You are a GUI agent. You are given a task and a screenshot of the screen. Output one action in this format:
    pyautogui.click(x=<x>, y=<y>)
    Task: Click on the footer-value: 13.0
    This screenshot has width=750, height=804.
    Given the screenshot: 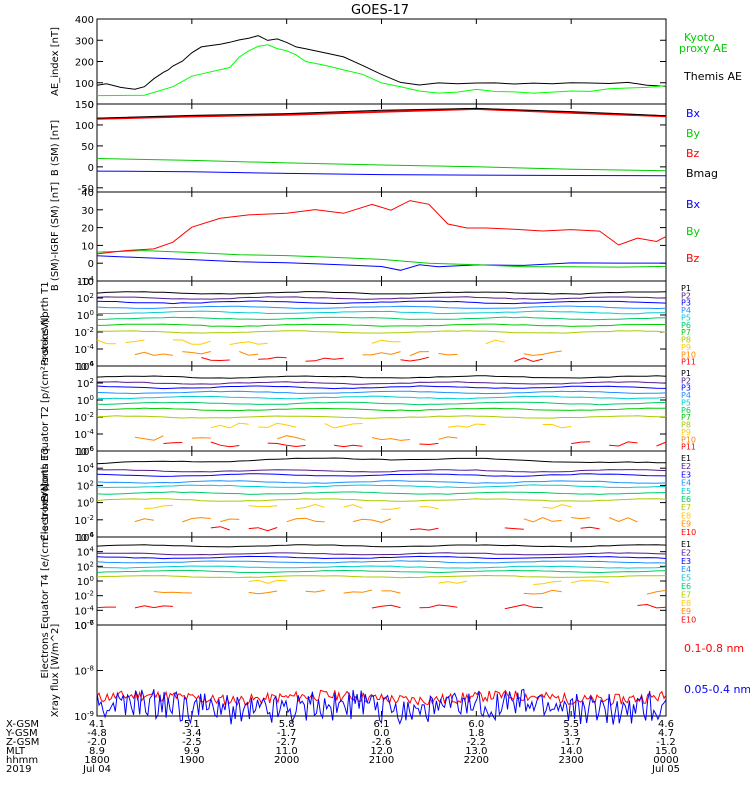 What is the action you would take?
    pyautogui.click(x=476, y=751)
    